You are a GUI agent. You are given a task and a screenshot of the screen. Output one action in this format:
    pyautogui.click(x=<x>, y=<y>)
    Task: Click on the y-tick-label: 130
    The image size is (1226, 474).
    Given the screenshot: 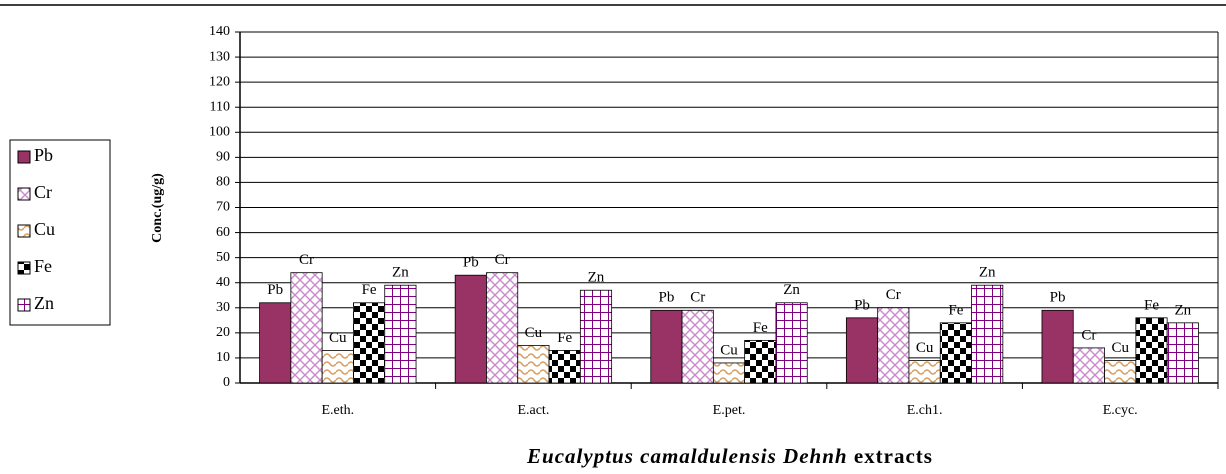 What is the action you would take?
    pyautogui.click(x=219, y=56)
    